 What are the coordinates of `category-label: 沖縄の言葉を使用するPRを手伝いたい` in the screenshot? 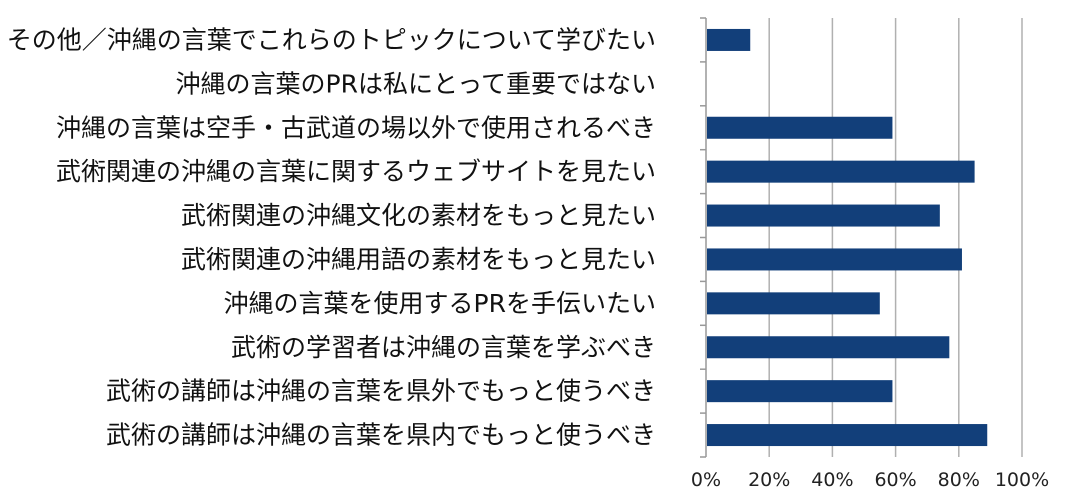 It's located at (440, 303).